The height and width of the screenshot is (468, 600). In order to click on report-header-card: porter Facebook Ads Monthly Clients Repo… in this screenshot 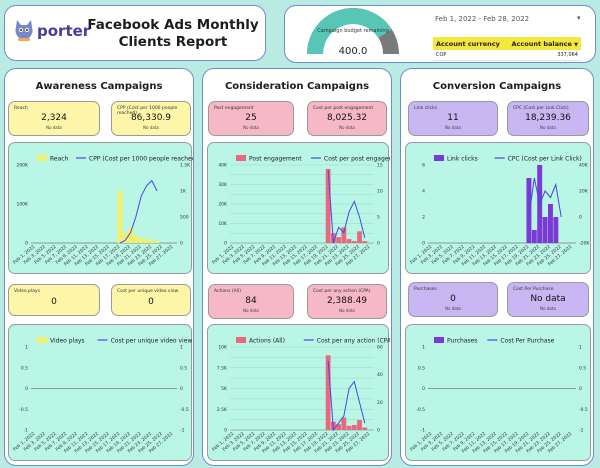, I will do `click(135, 33)`.